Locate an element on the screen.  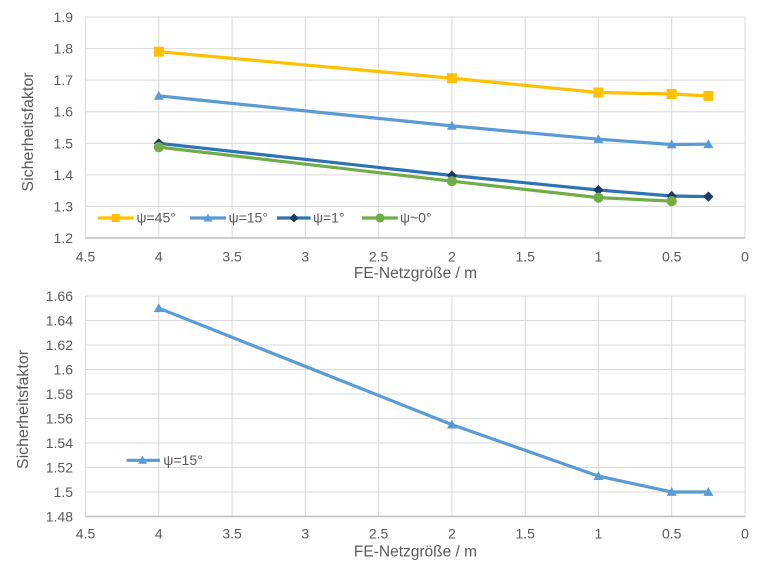
svg-text: 1.7 is located at coordinates (64, 80).